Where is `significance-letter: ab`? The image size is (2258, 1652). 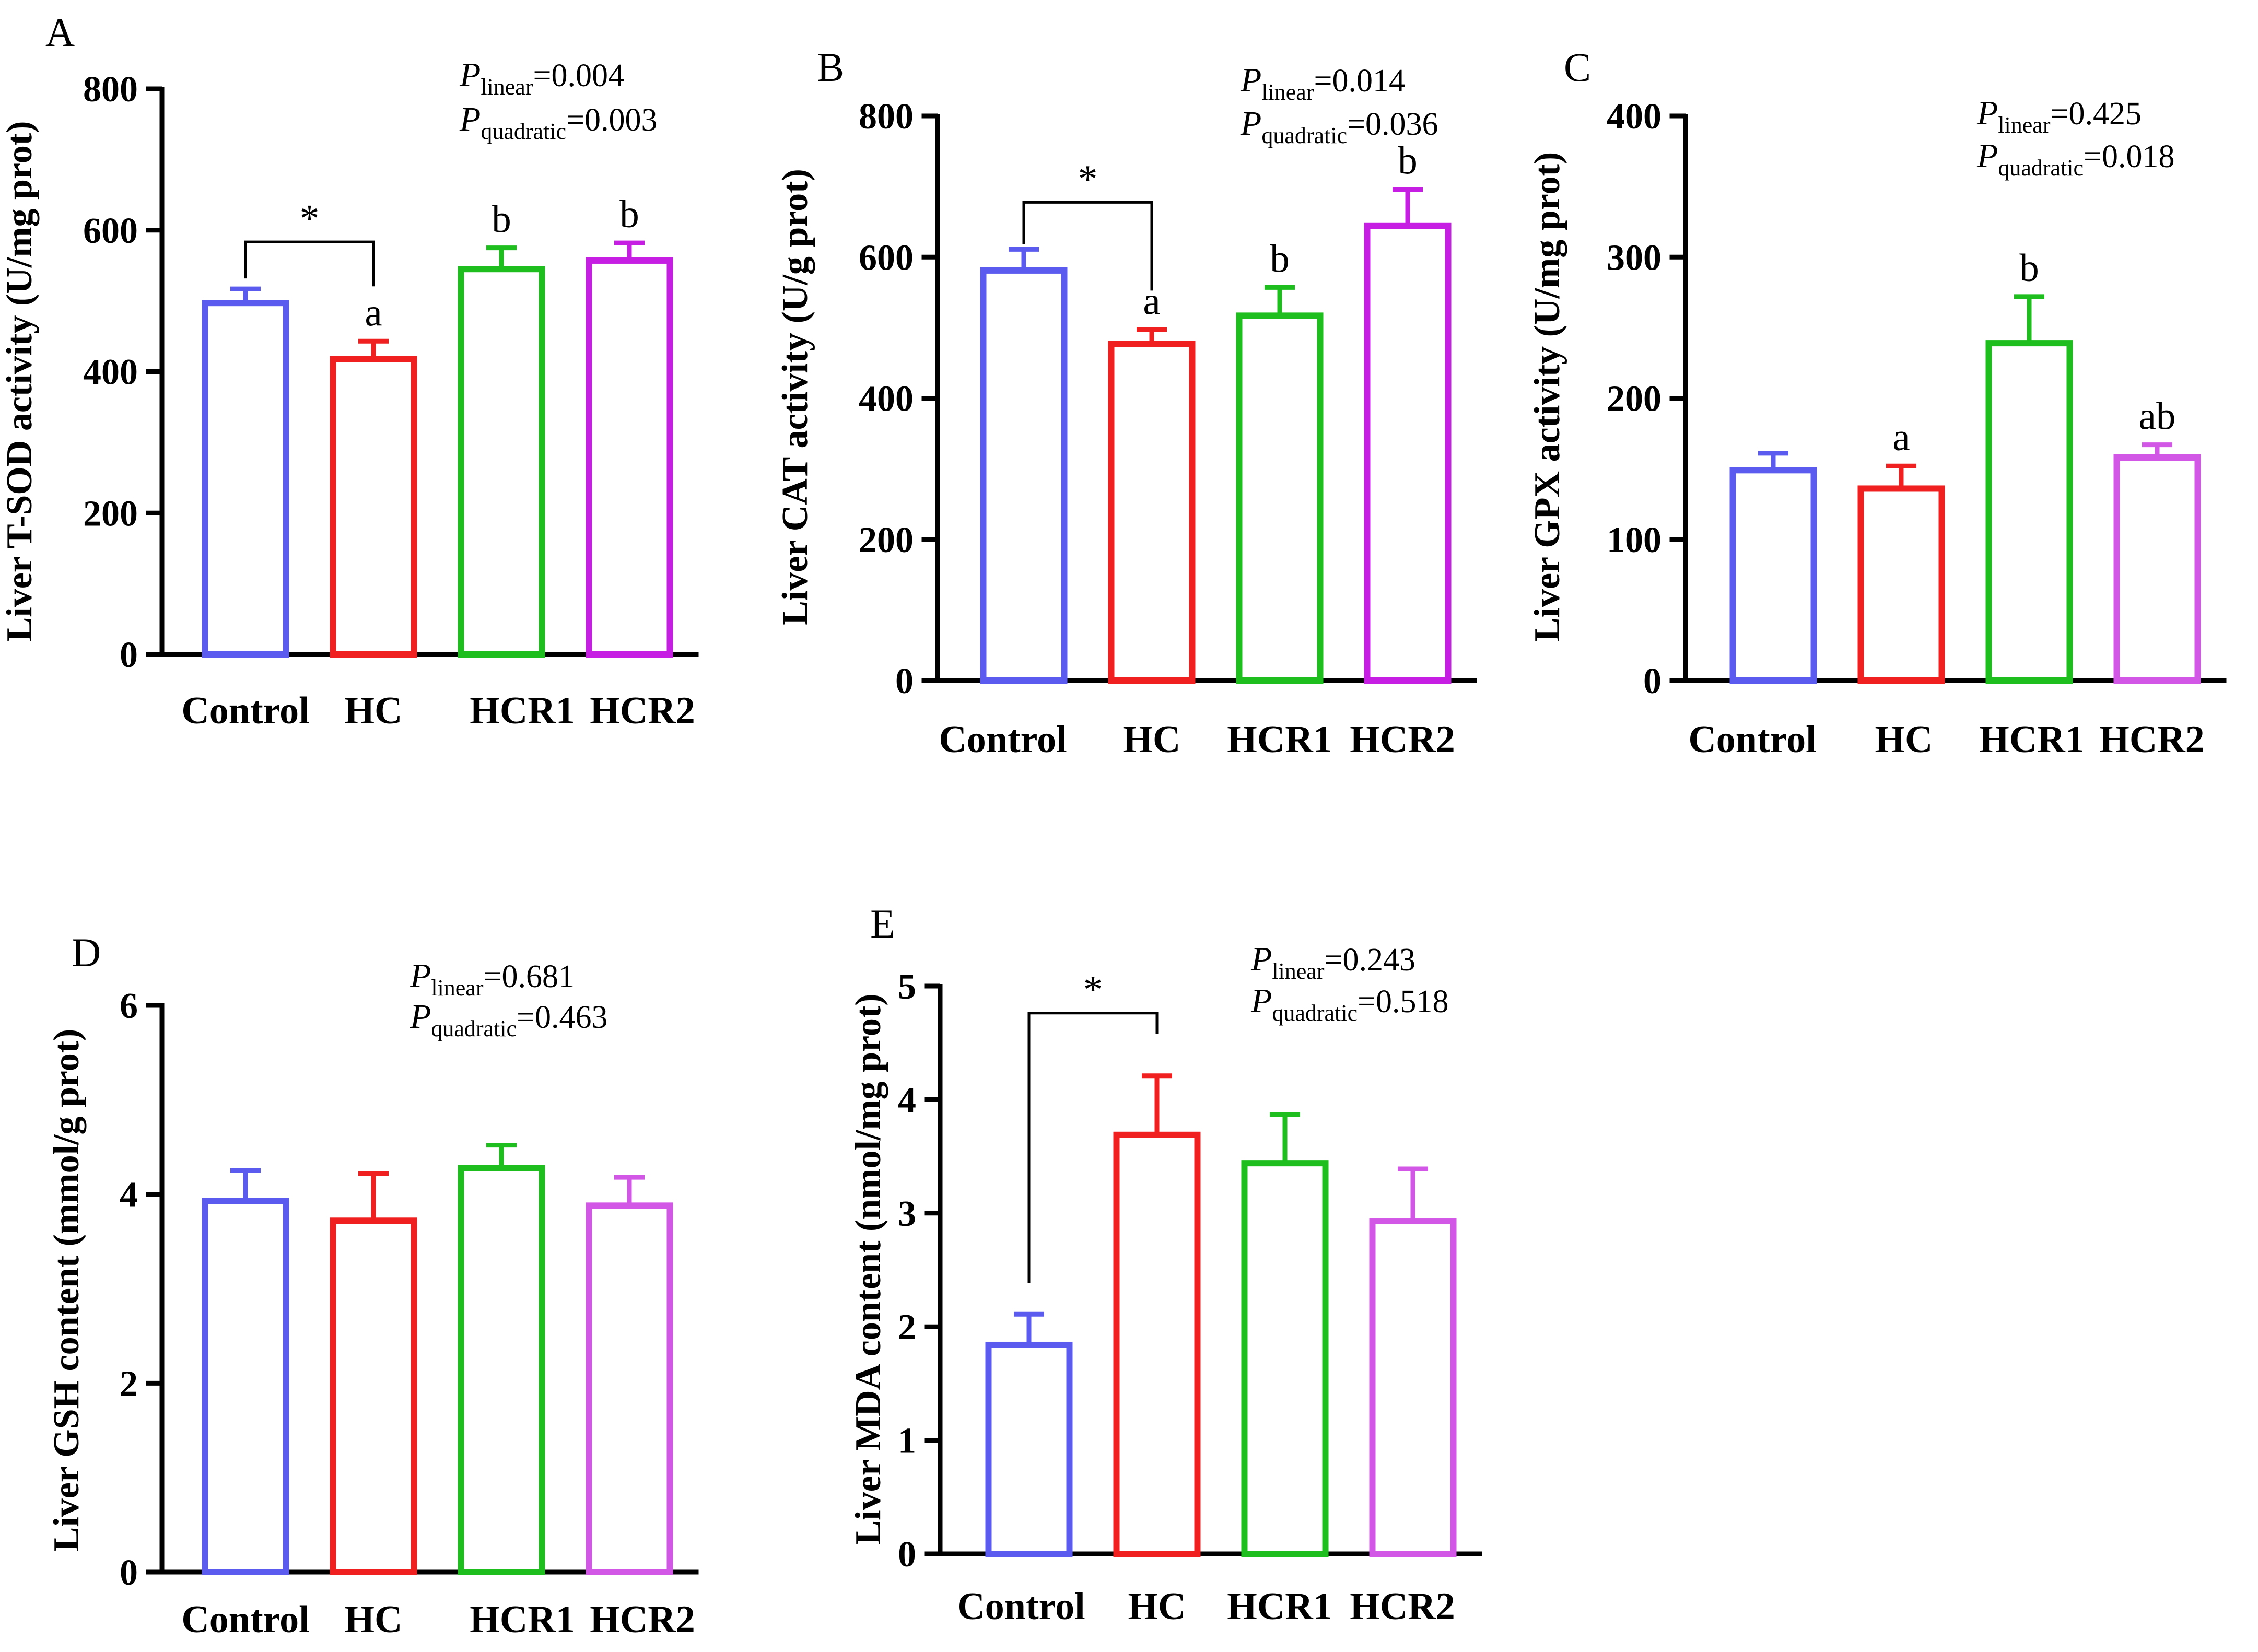 significance-letter: ab is located at coordinates (2157, 416).